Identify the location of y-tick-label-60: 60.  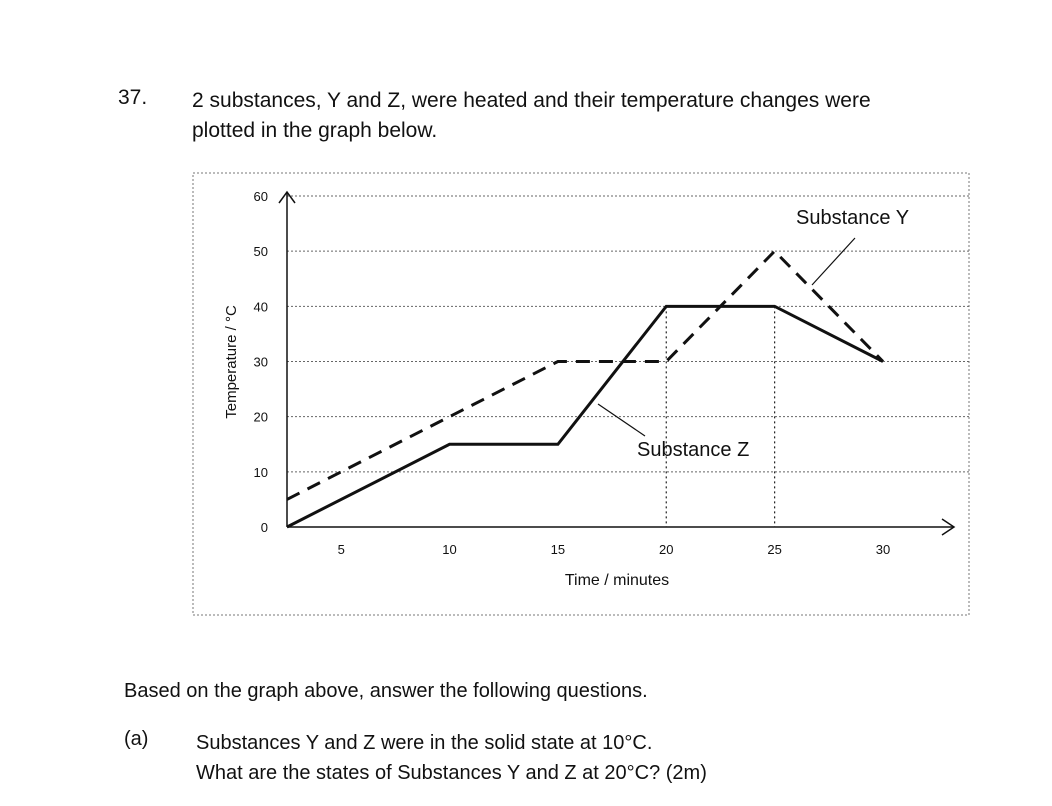
(261, 196).